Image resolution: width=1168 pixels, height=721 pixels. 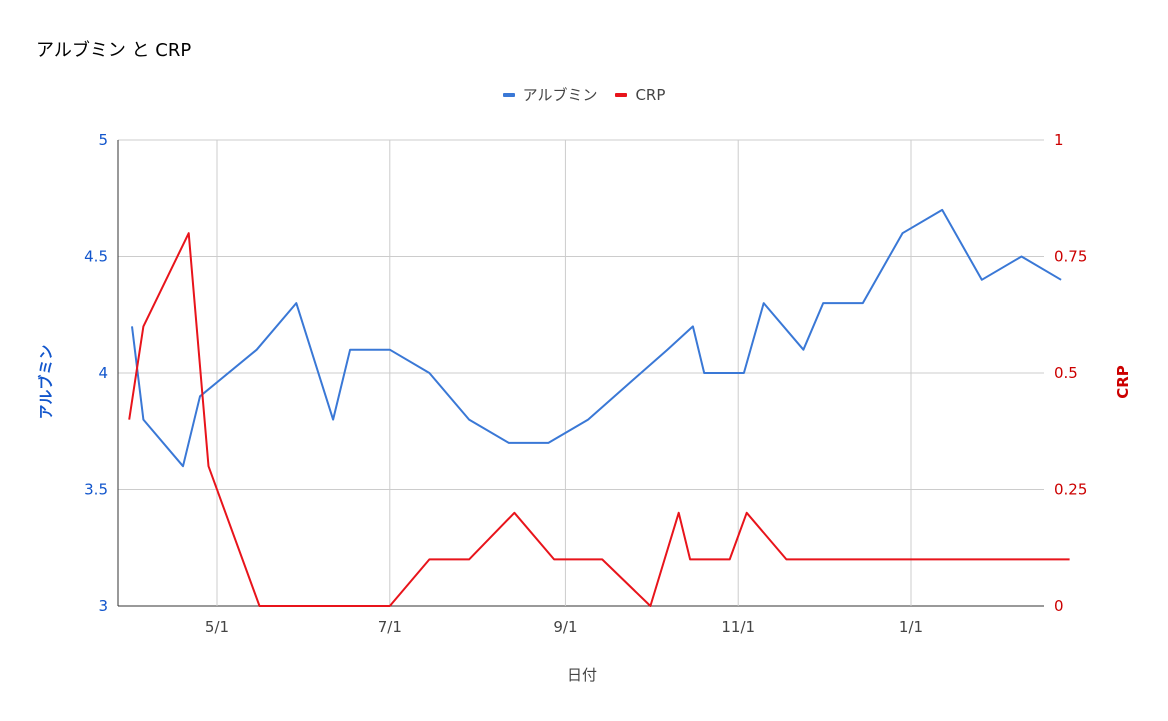 What do you see at coordinates (1123, 382) in the screenshot?
I see `right-axis-title: CRP` at bounding box center [1123, 382].